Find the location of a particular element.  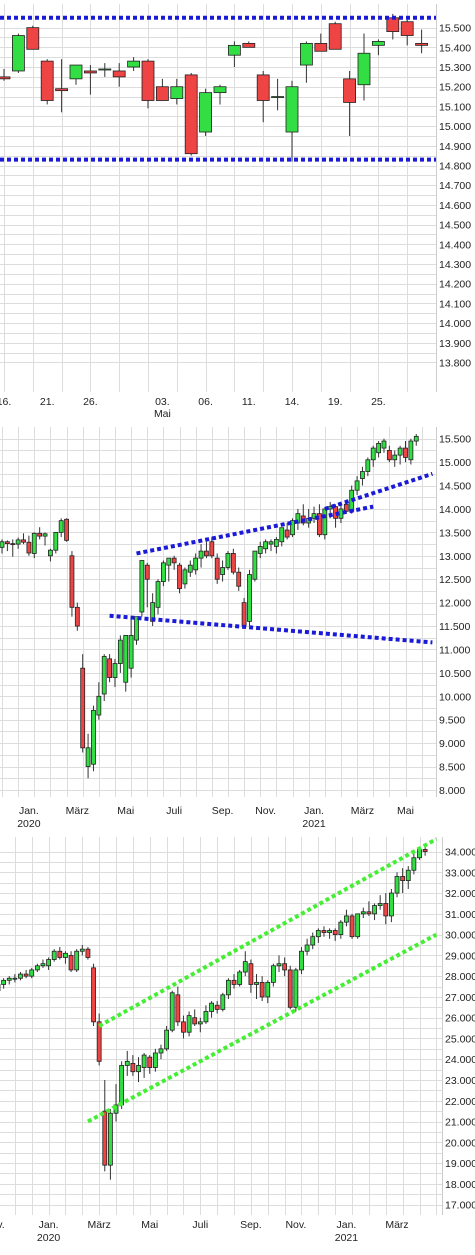

y-tick-label: 23.000 is located at coordinates (460, 1081).